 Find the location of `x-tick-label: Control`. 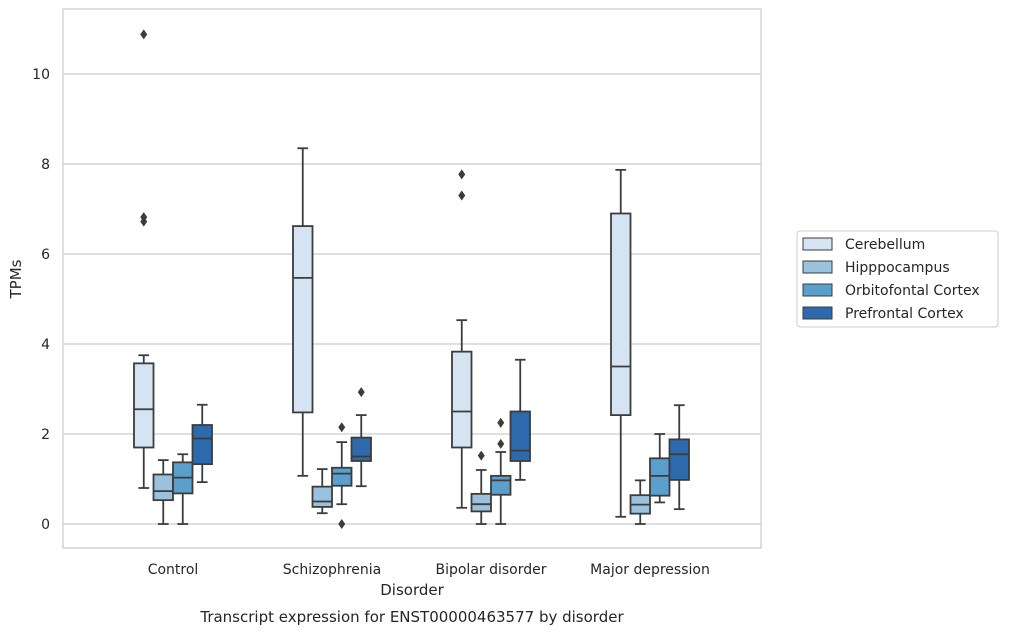

x-tick-label: Control is located at coordinates (173, 570).